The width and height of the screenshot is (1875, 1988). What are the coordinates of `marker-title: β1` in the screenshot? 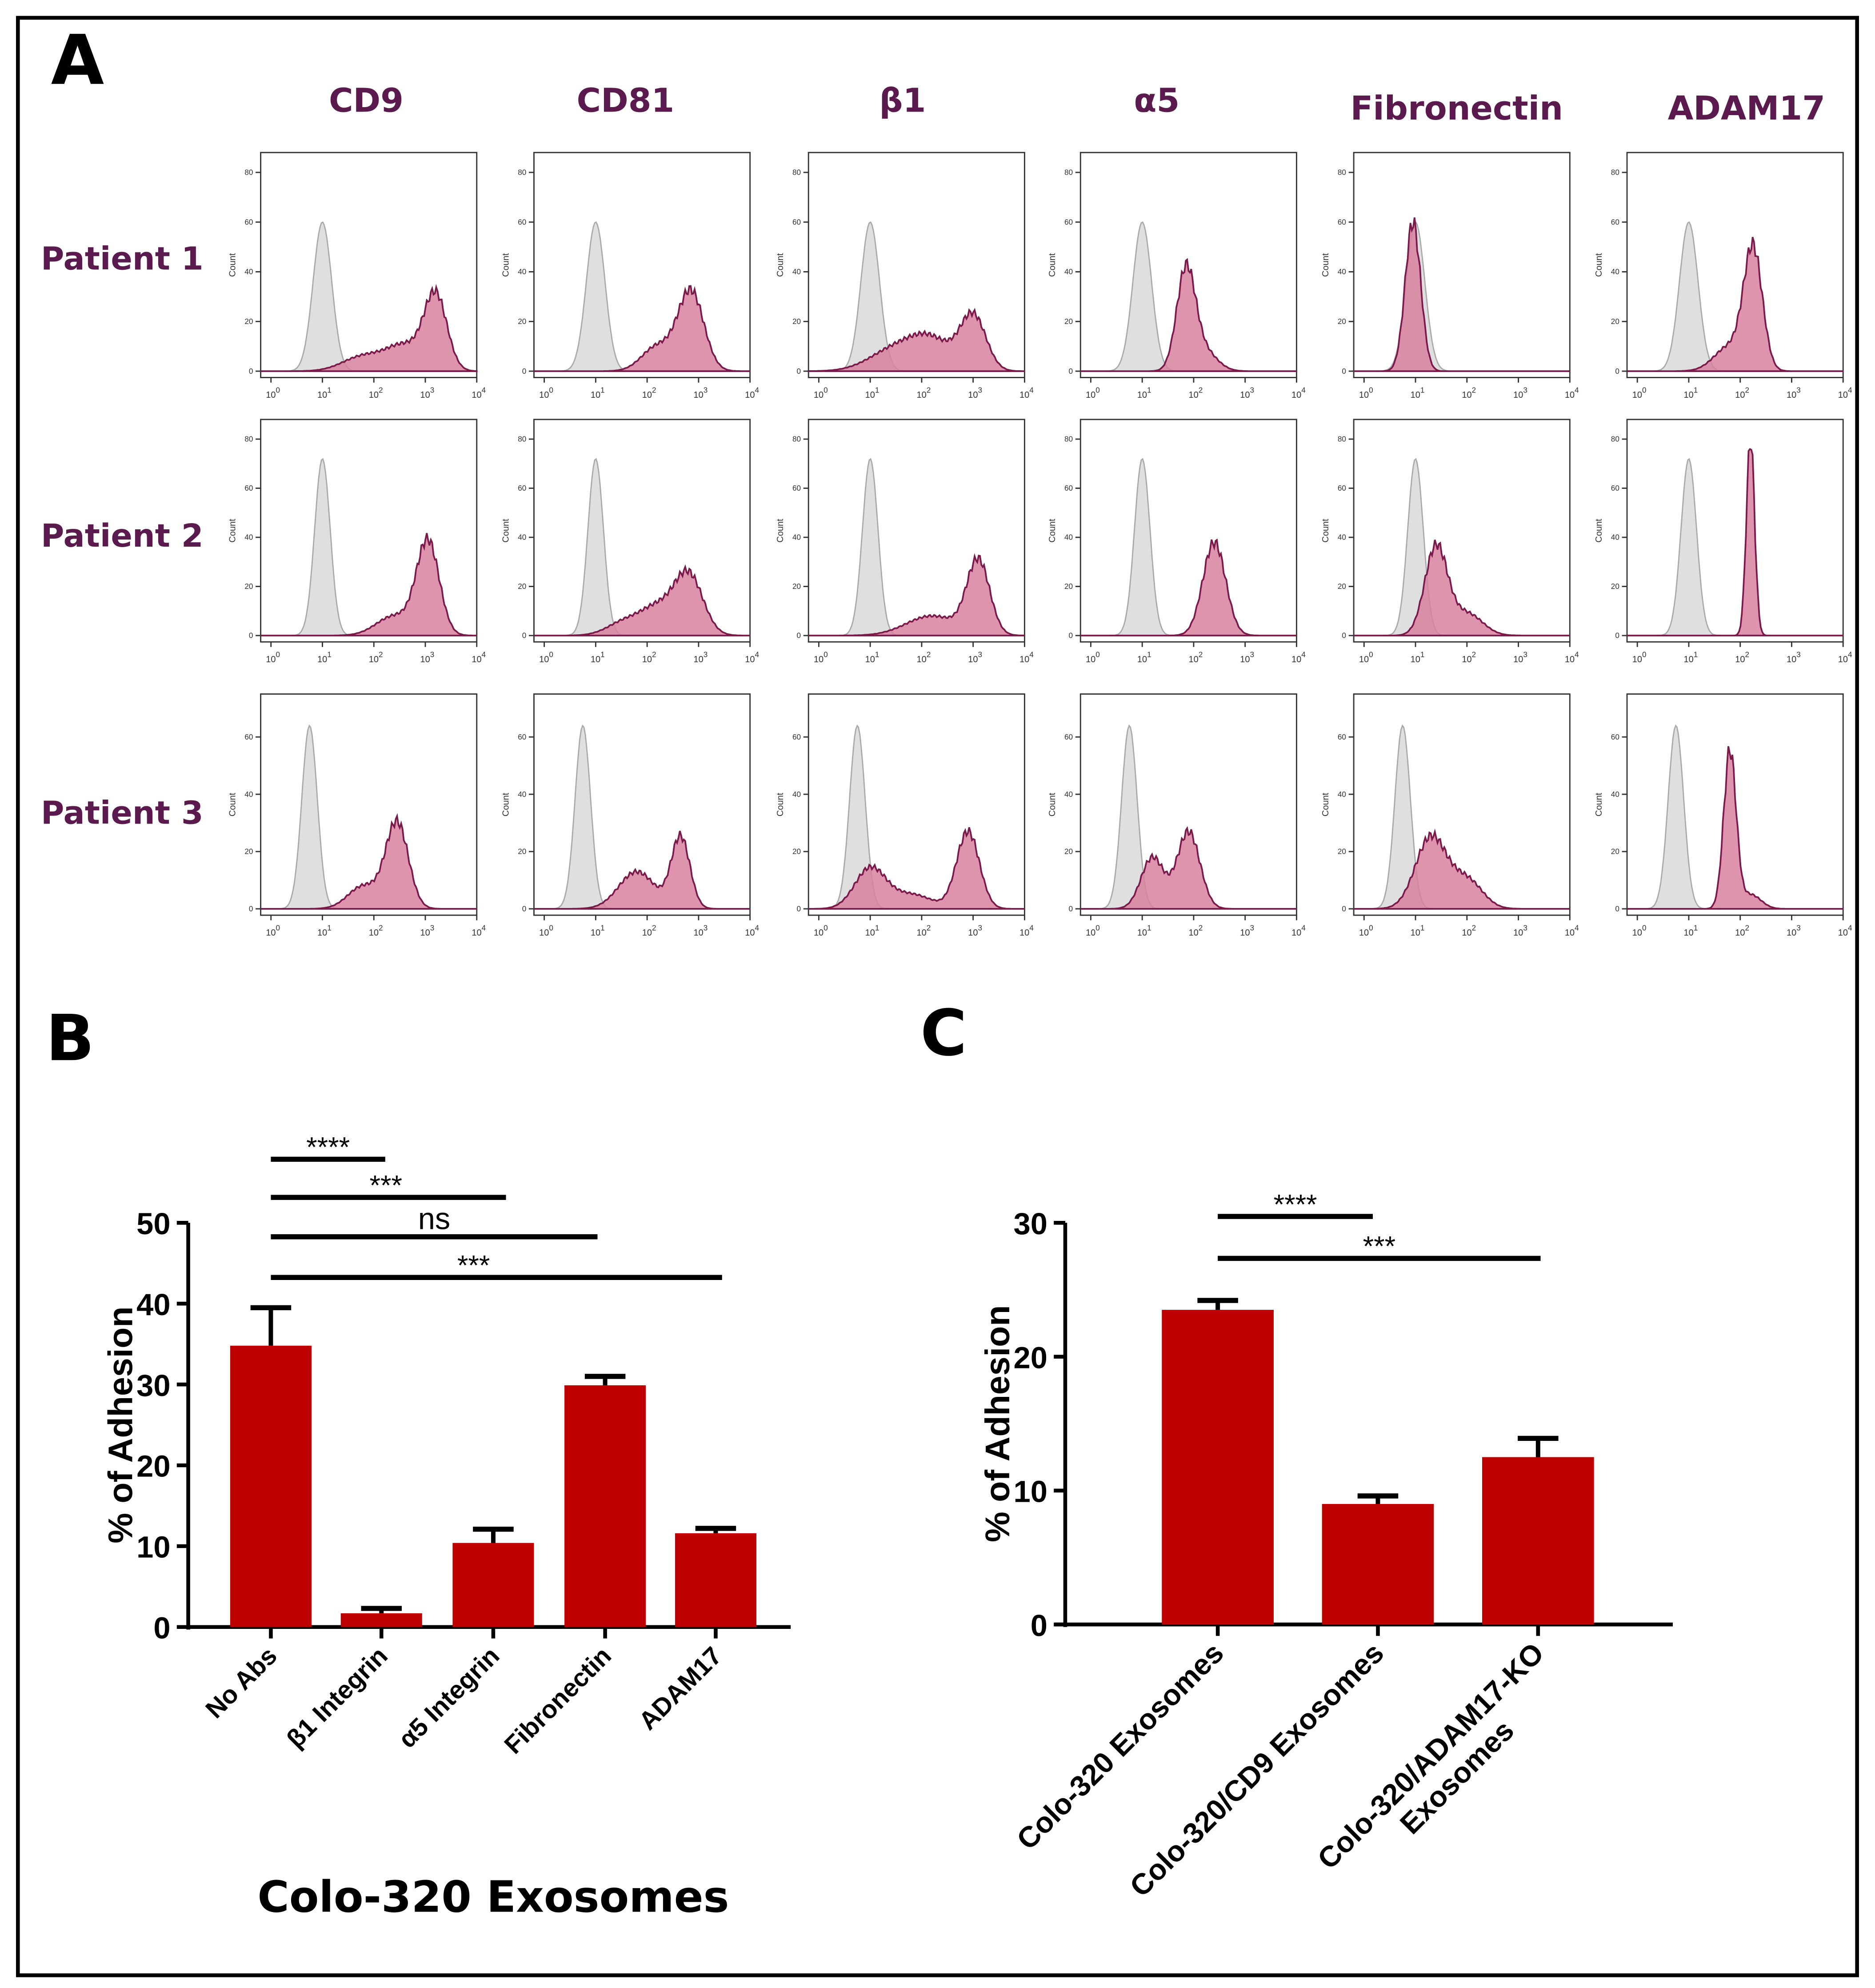 It's located at (902, 100).